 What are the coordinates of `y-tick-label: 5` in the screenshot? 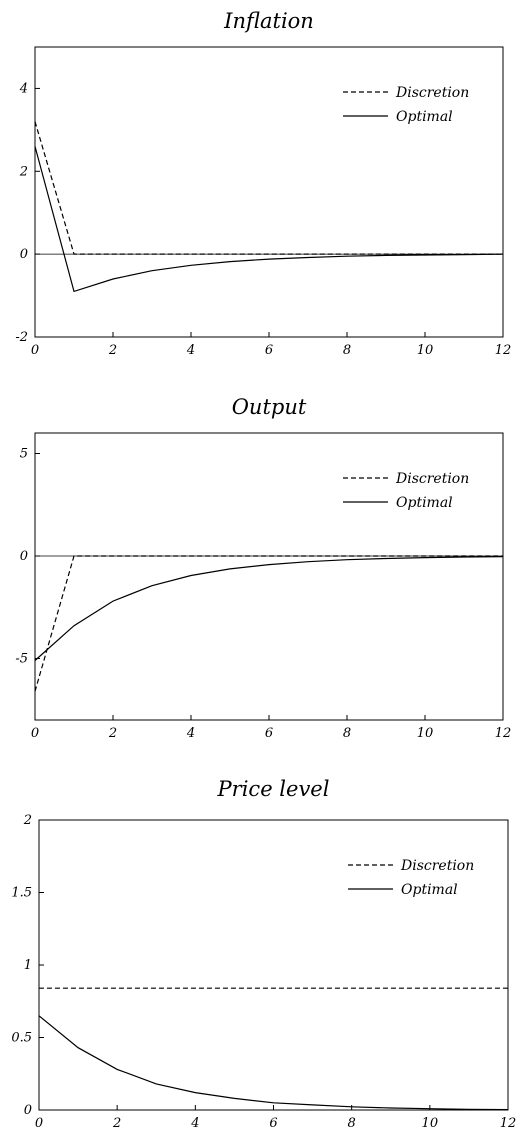 It's located at (24, 454).